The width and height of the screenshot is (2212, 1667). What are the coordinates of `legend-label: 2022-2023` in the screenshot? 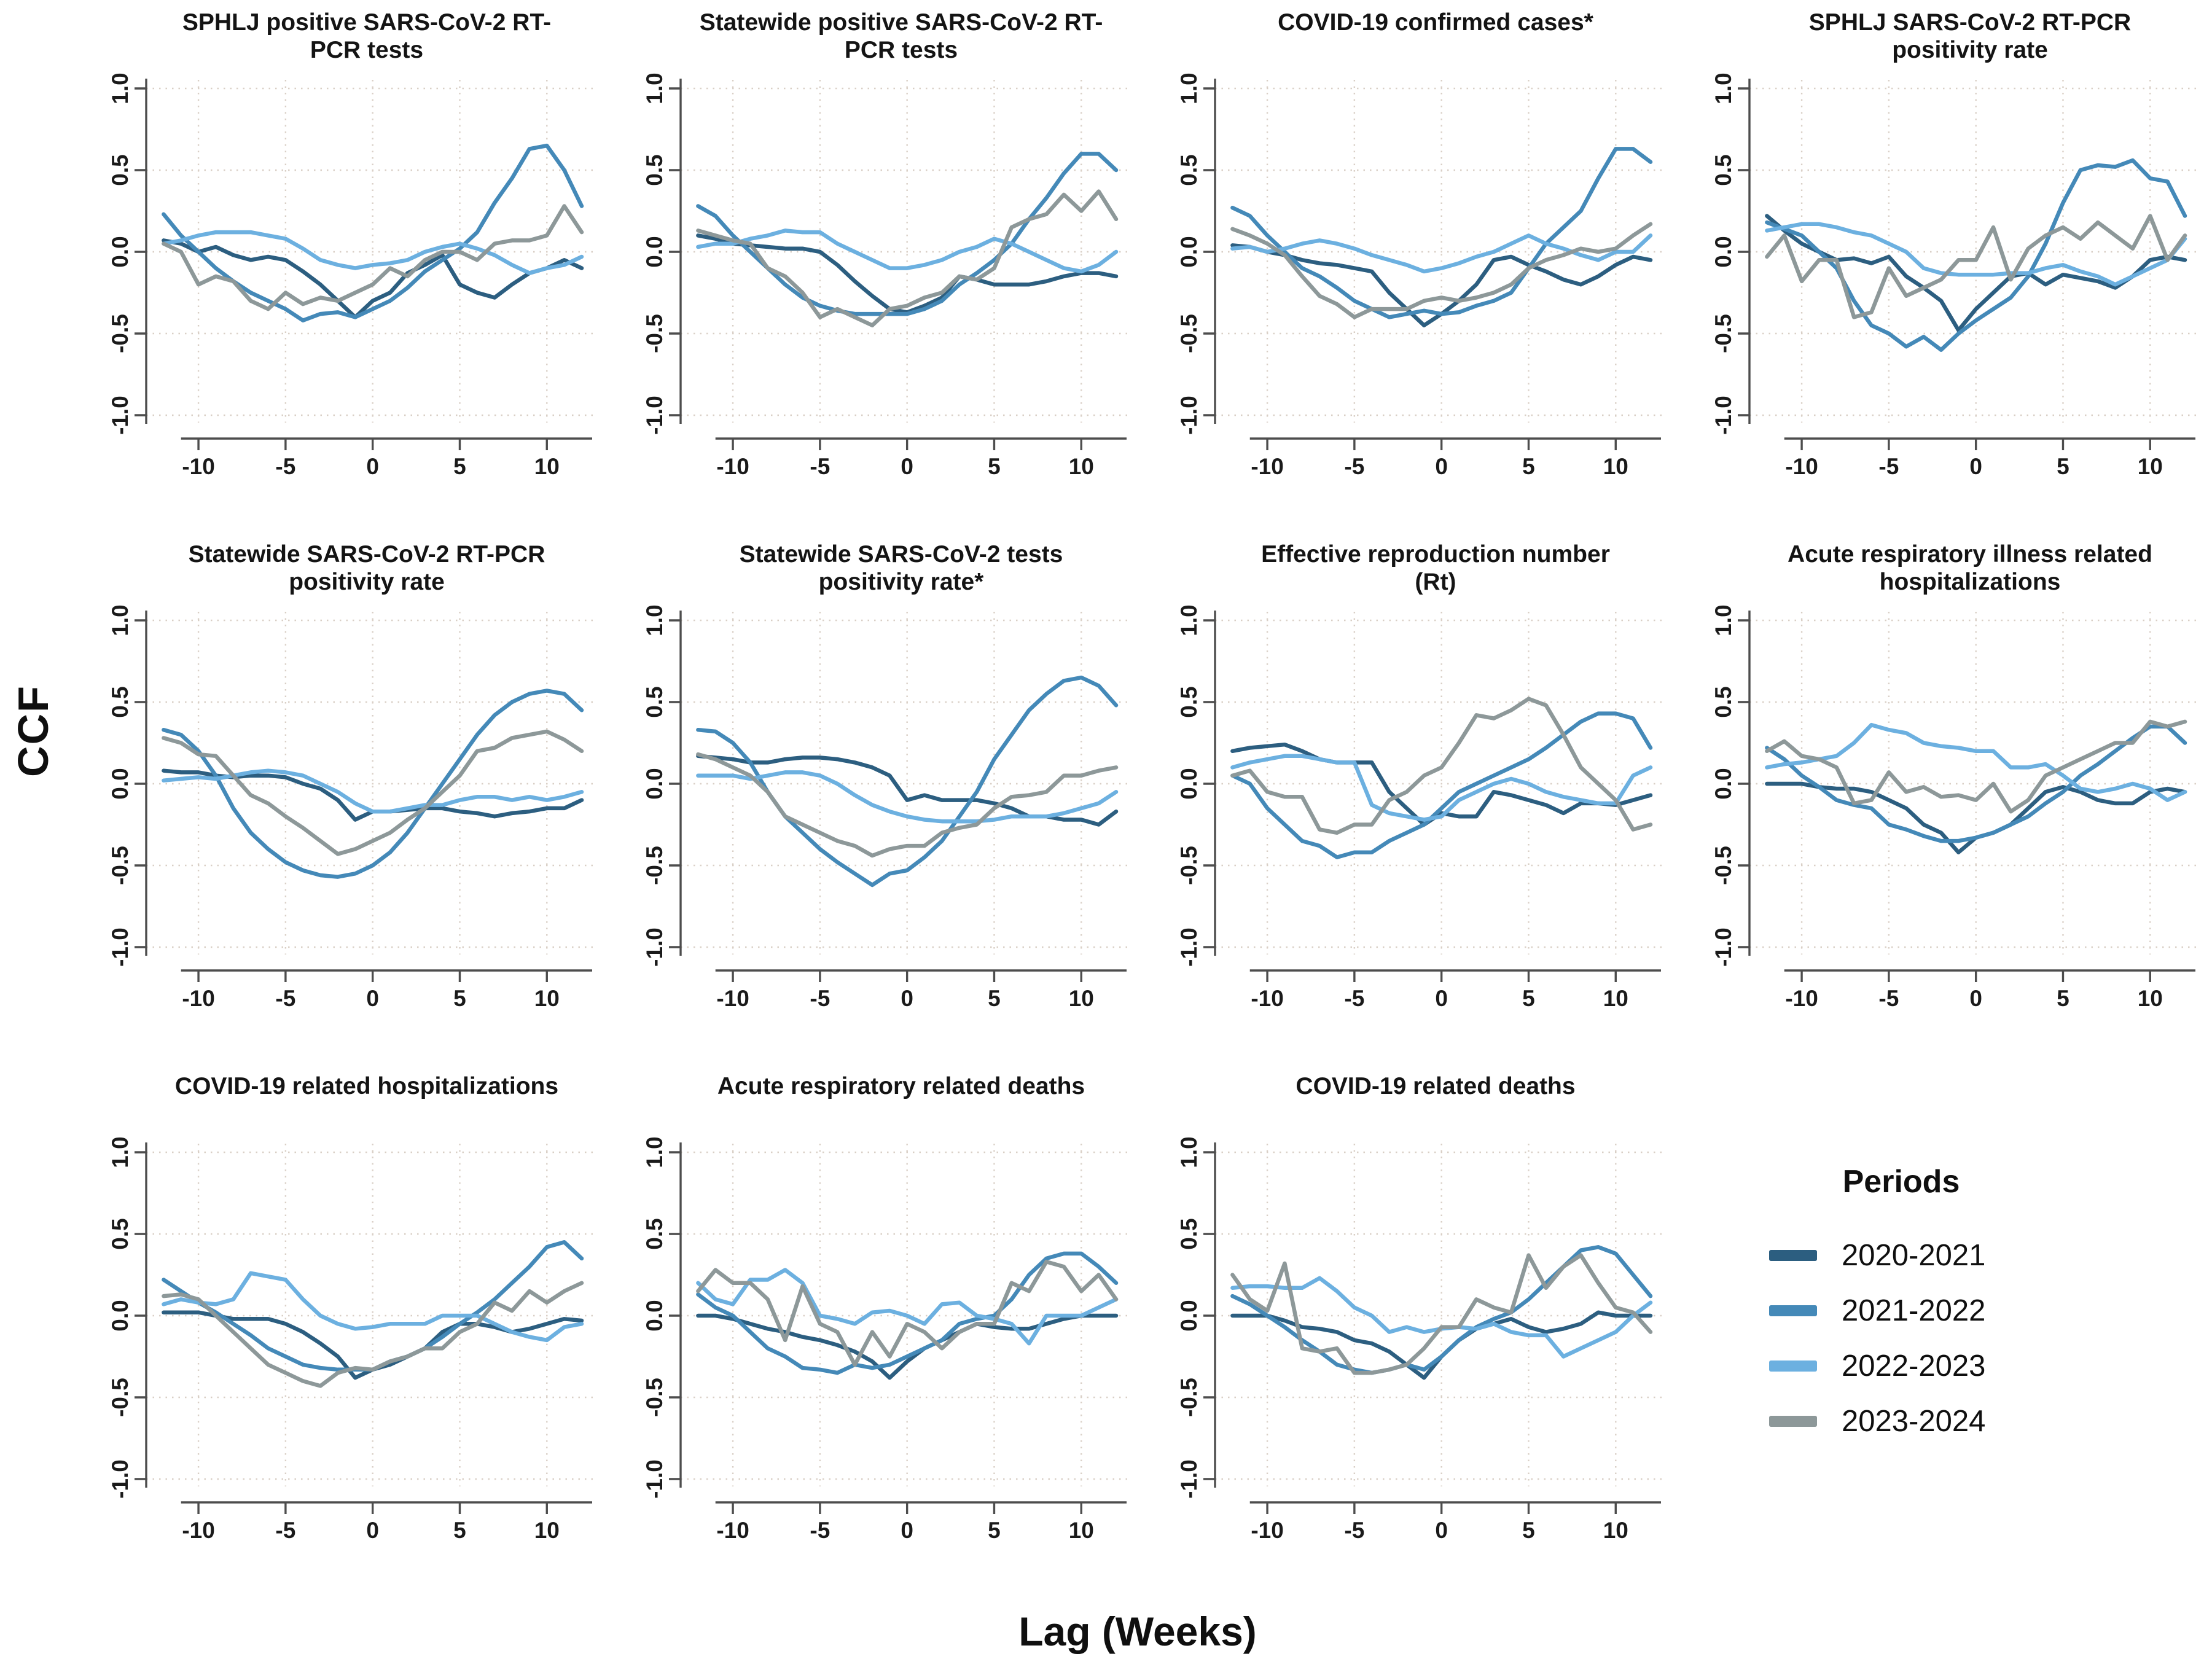 It's located at (1914, 1366).